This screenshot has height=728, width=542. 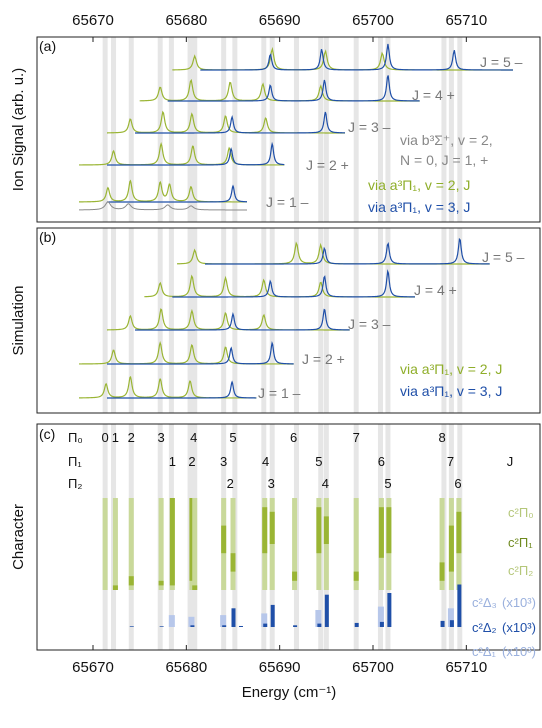 What do you see at coordinates (93, 20) in the screenshot?
I see `x-tick-label-top: 65670` at bounding box center [93, 20].